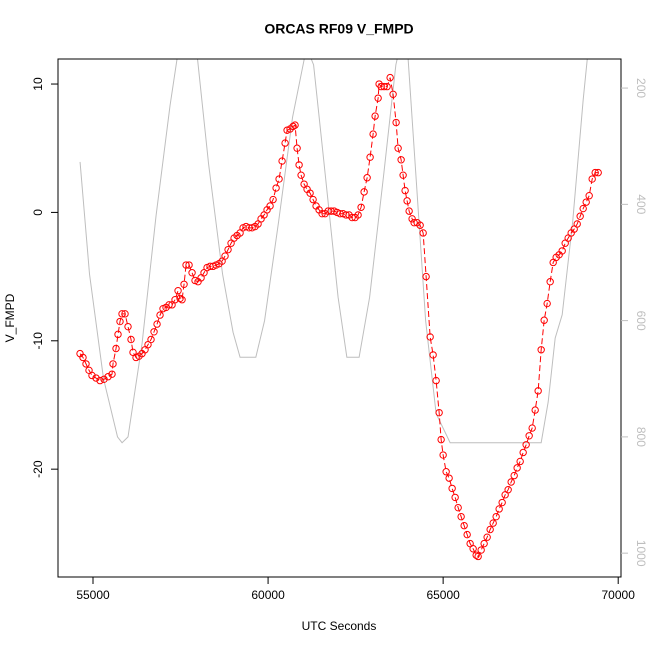  I want to click on y2-tick-label: 200, so click(641, 88).